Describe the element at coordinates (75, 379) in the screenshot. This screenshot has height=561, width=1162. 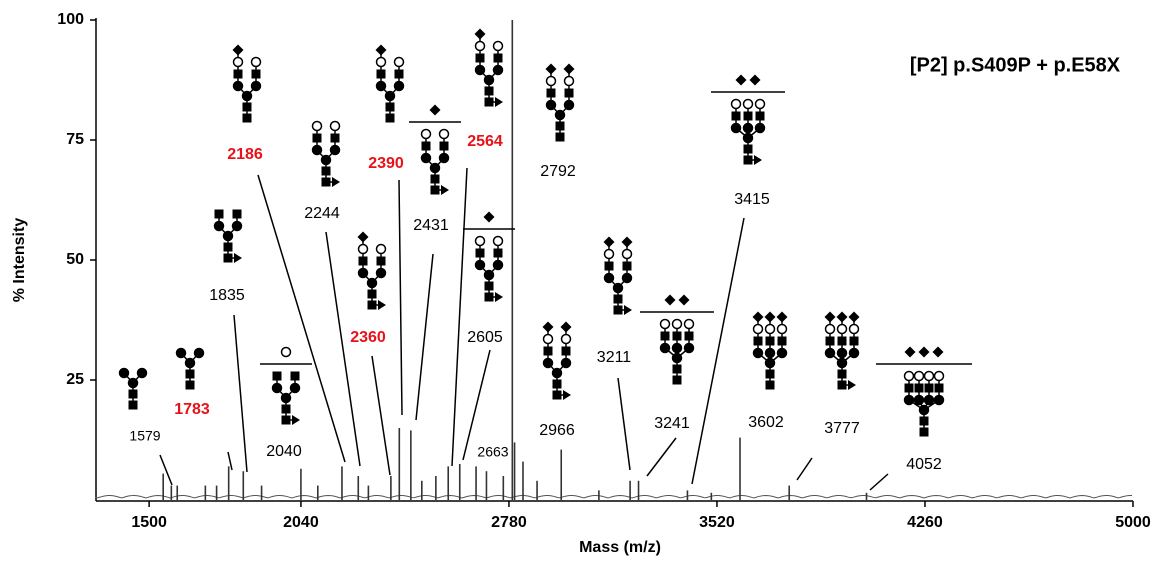
I see `y-tick-label: 25` at that location.